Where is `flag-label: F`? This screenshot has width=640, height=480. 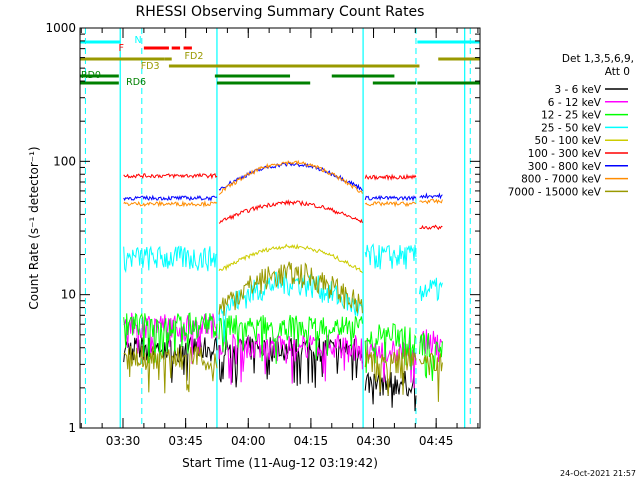 flag-label: F is located at coordinates (120, 48).